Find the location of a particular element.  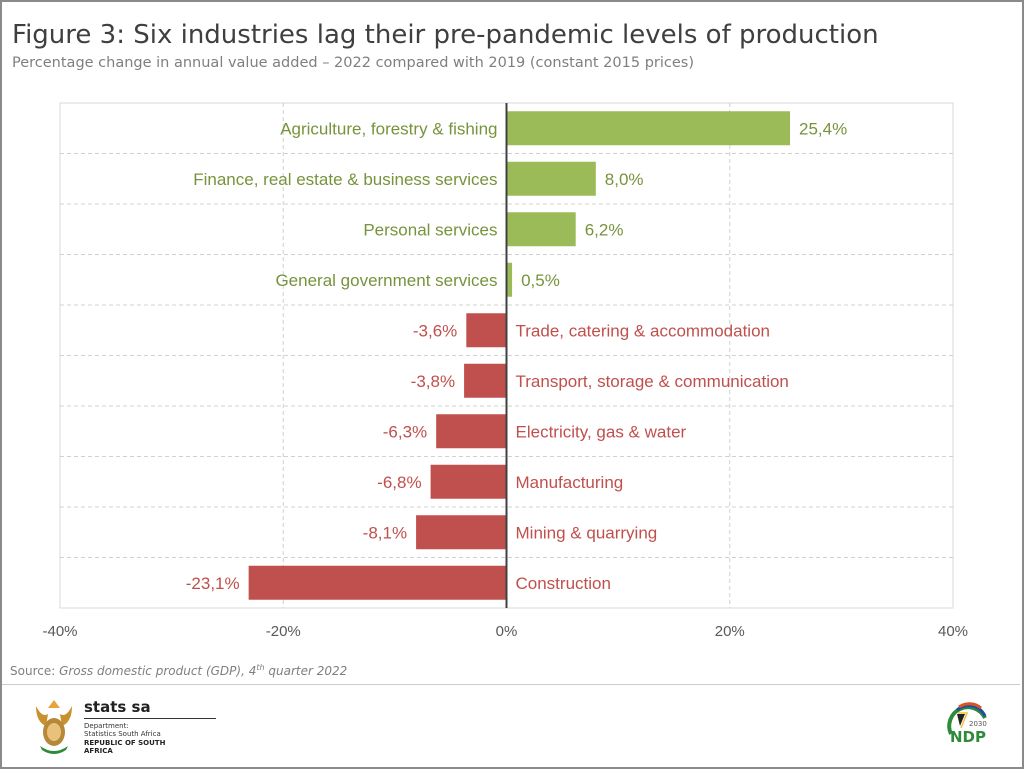

data-label: 0,5% is located at coordinates (540, 280).